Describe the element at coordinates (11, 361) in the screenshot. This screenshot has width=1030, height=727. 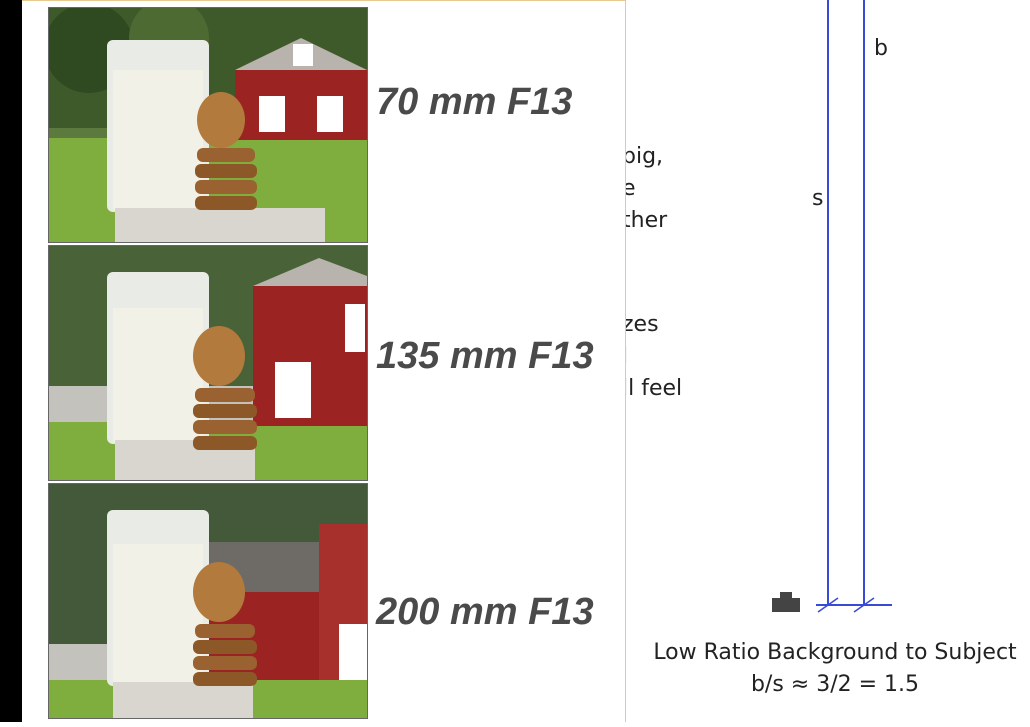
I see `left-black-border` at that location.